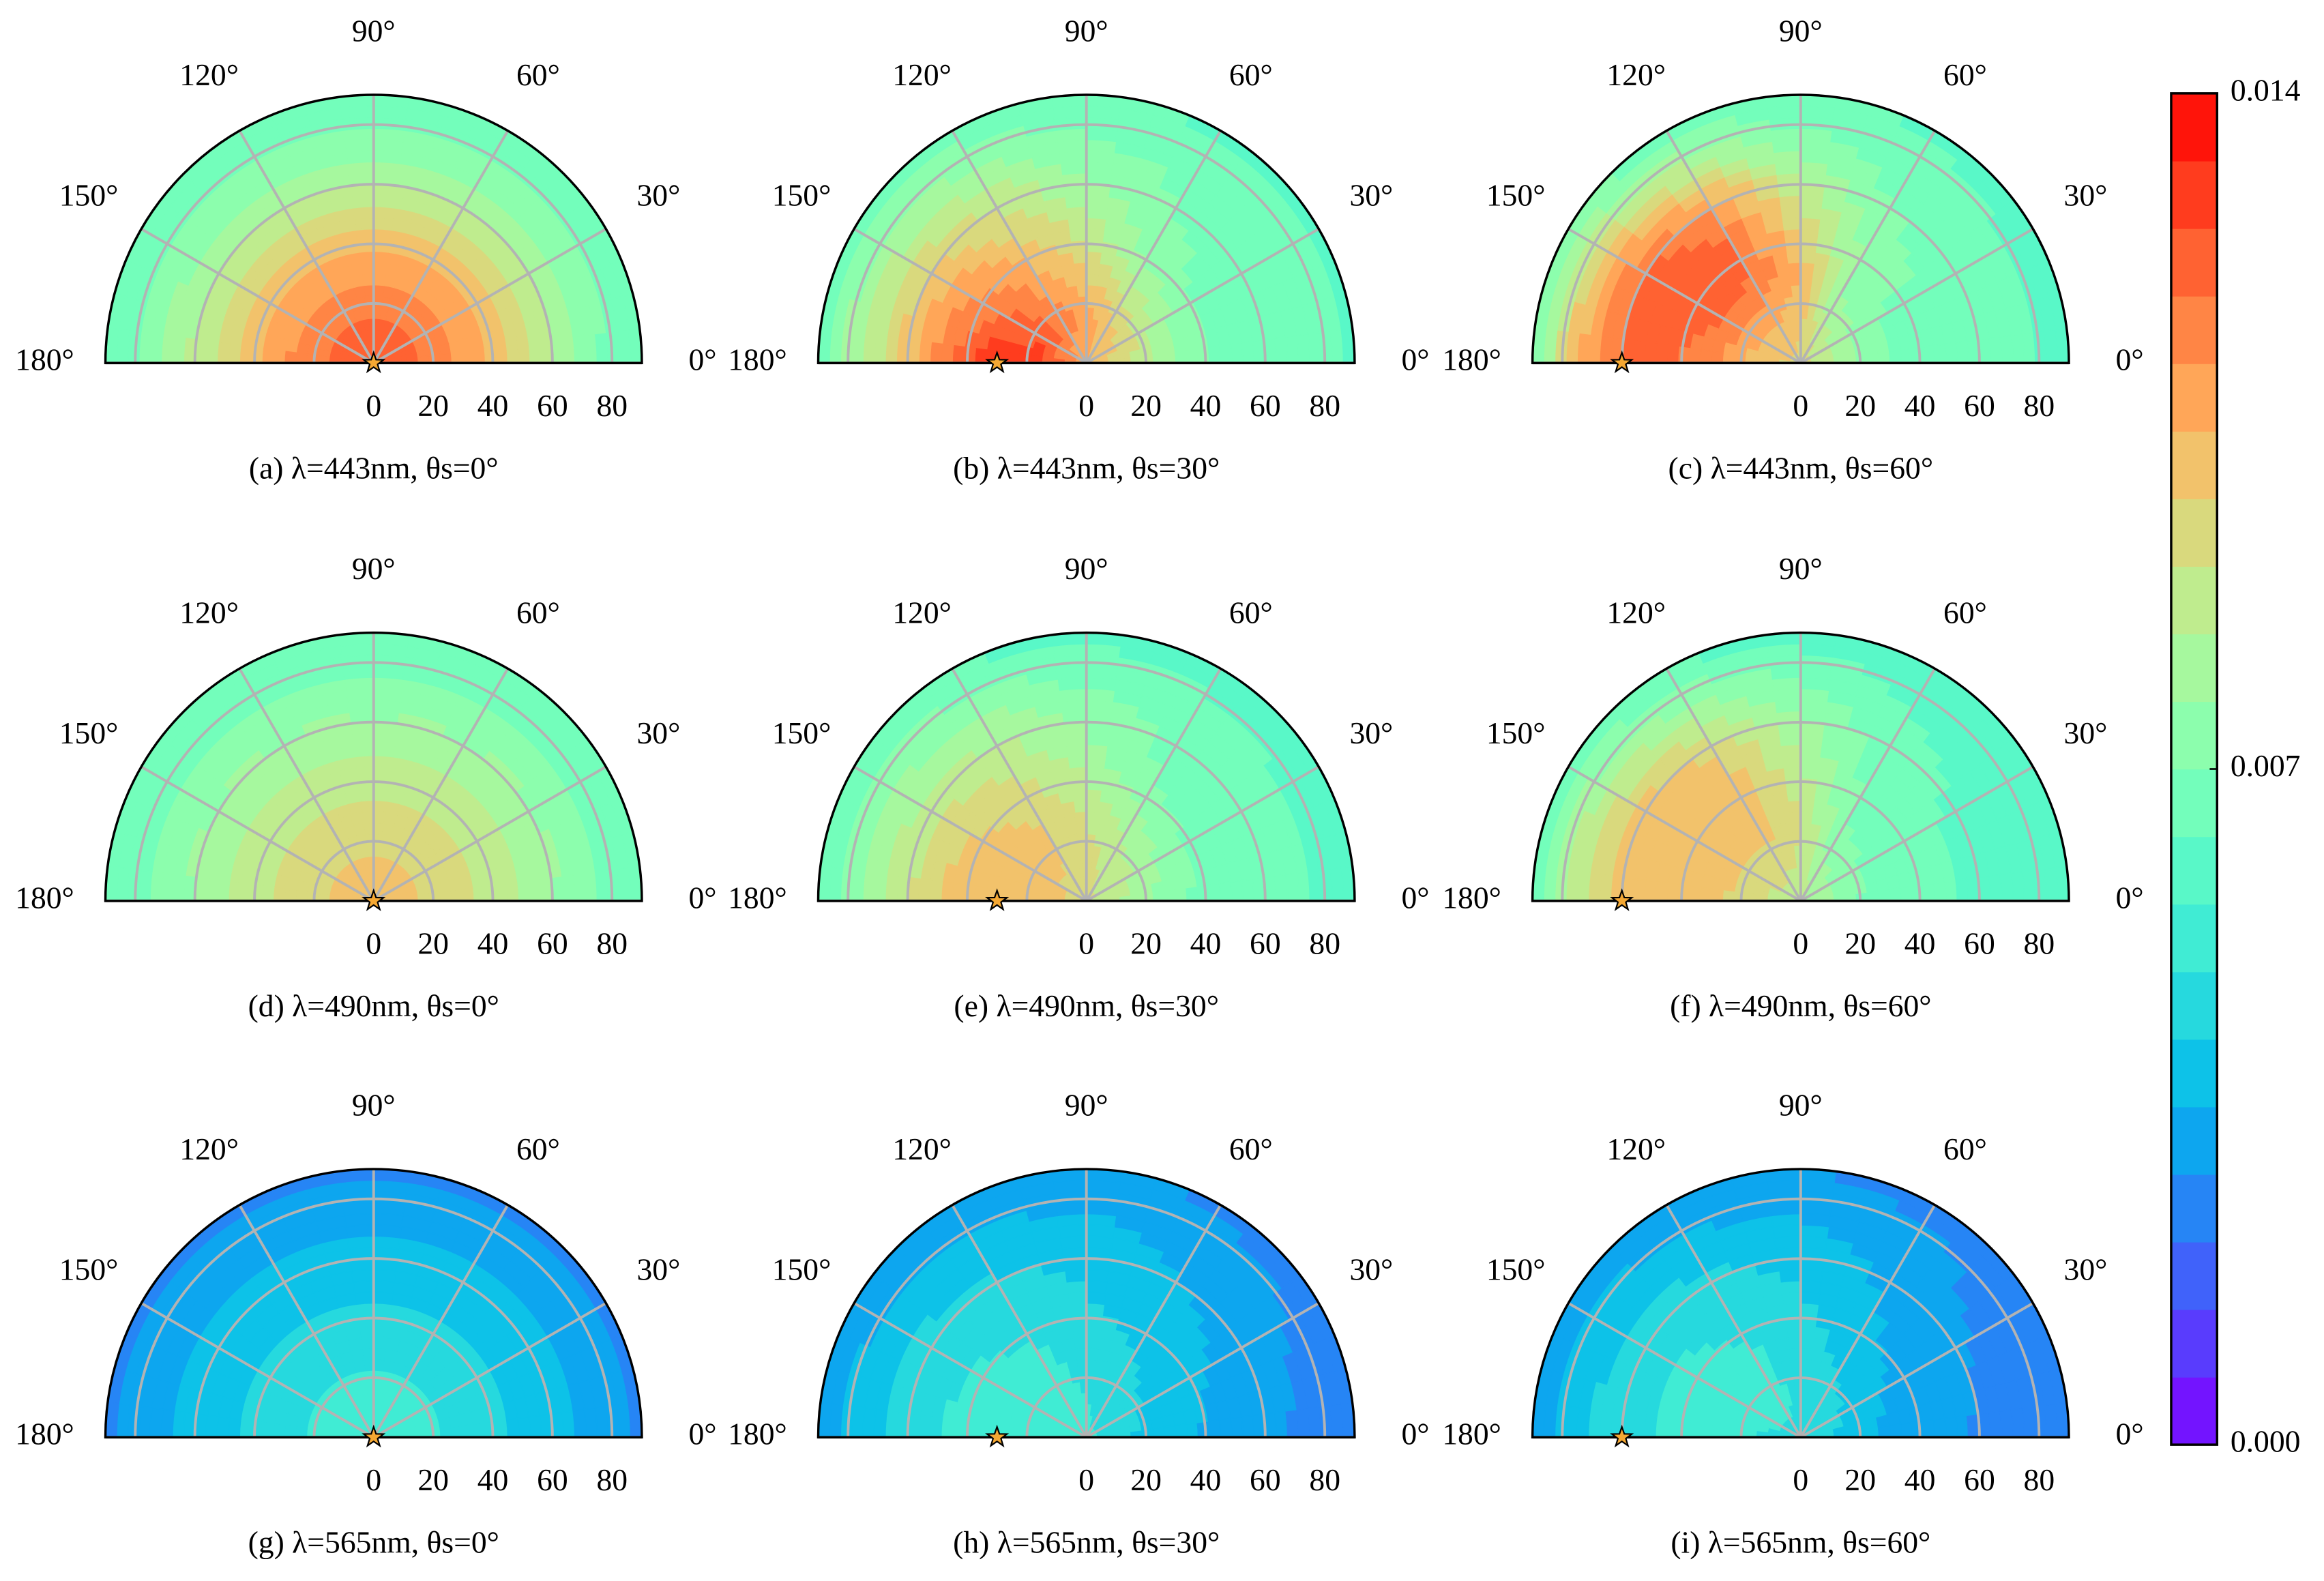 This screenshot has height=1581, width=2324. Describe the element at coordinates (703, 897) in the screenshot. I see `theta-tick-label: 0°` at that location.